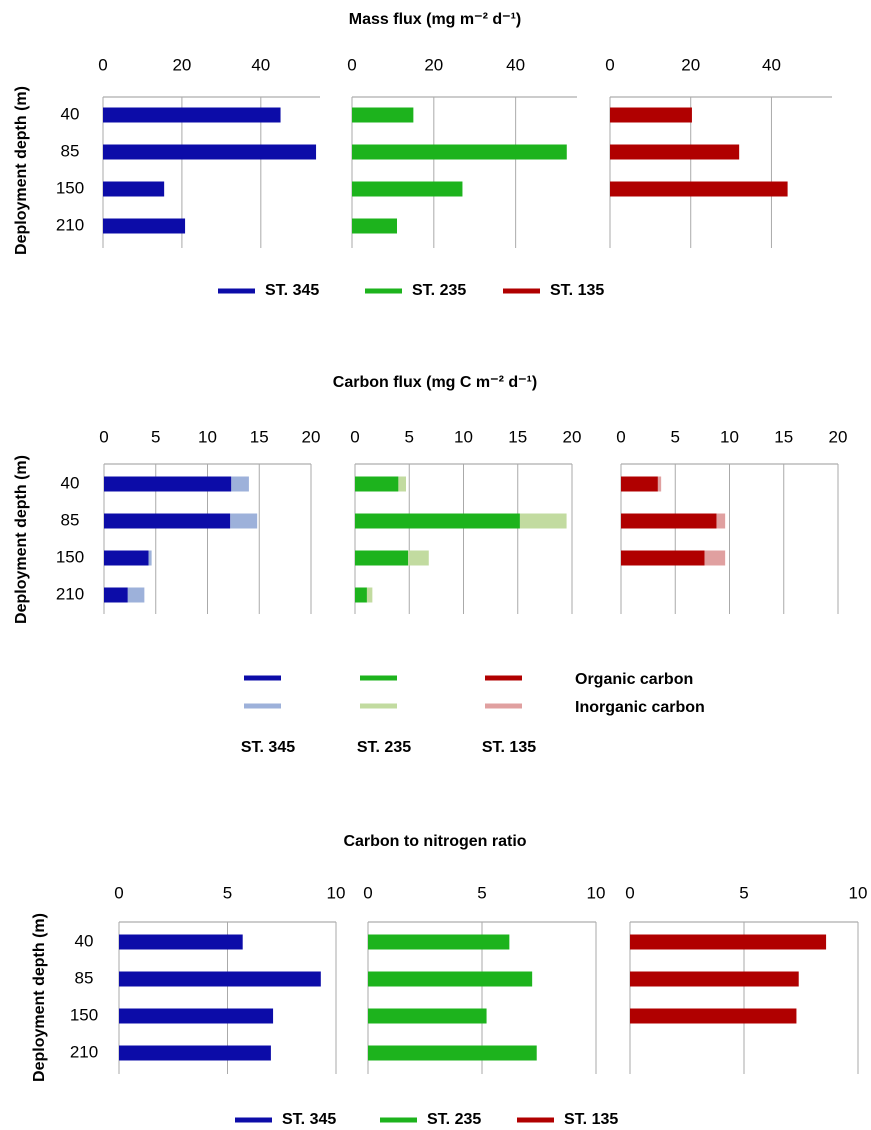 This screenshot has width=871, height=1130. I want to click on legend-label: Inorganic carbon, so click(640, 707).